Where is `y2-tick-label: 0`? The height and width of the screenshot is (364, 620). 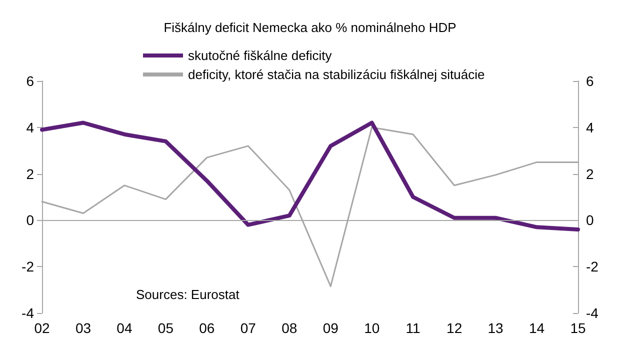
y2-tick-label: 0 is located at coordinates (590, 220).